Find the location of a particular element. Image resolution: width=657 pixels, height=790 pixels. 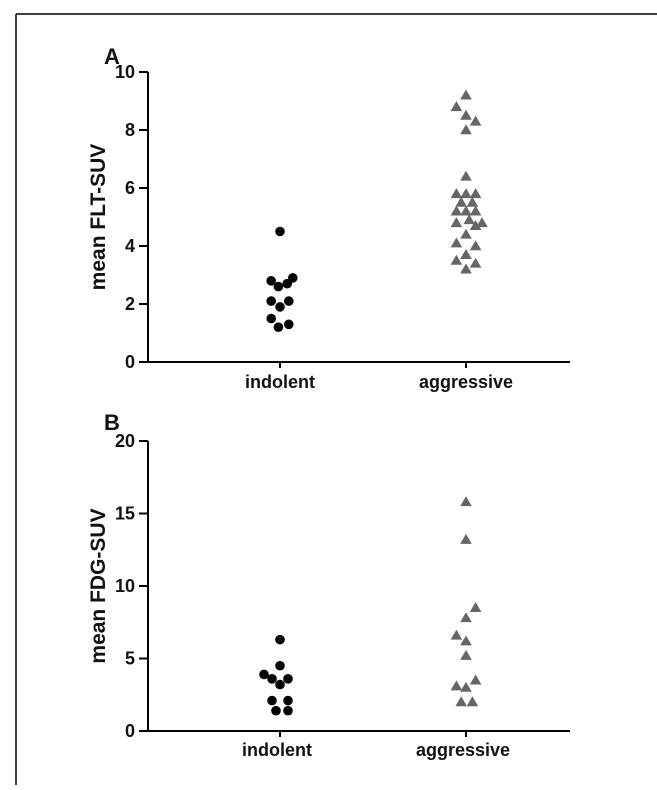

x-tick-label-b-aggressive: aggressive is located at coordinates (463, 750).